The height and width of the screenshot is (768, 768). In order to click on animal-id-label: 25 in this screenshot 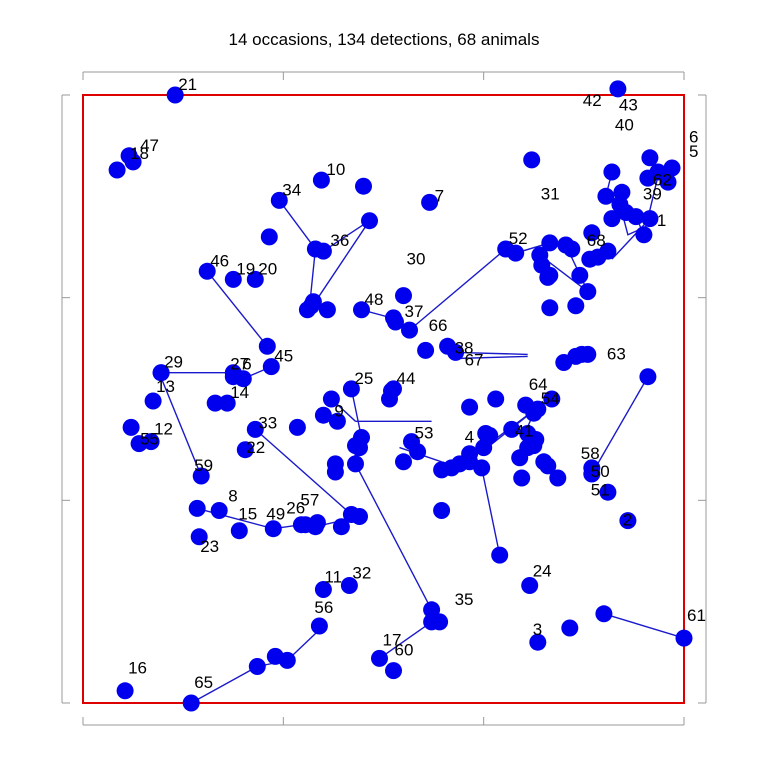, I will do `click(363, 378)`.